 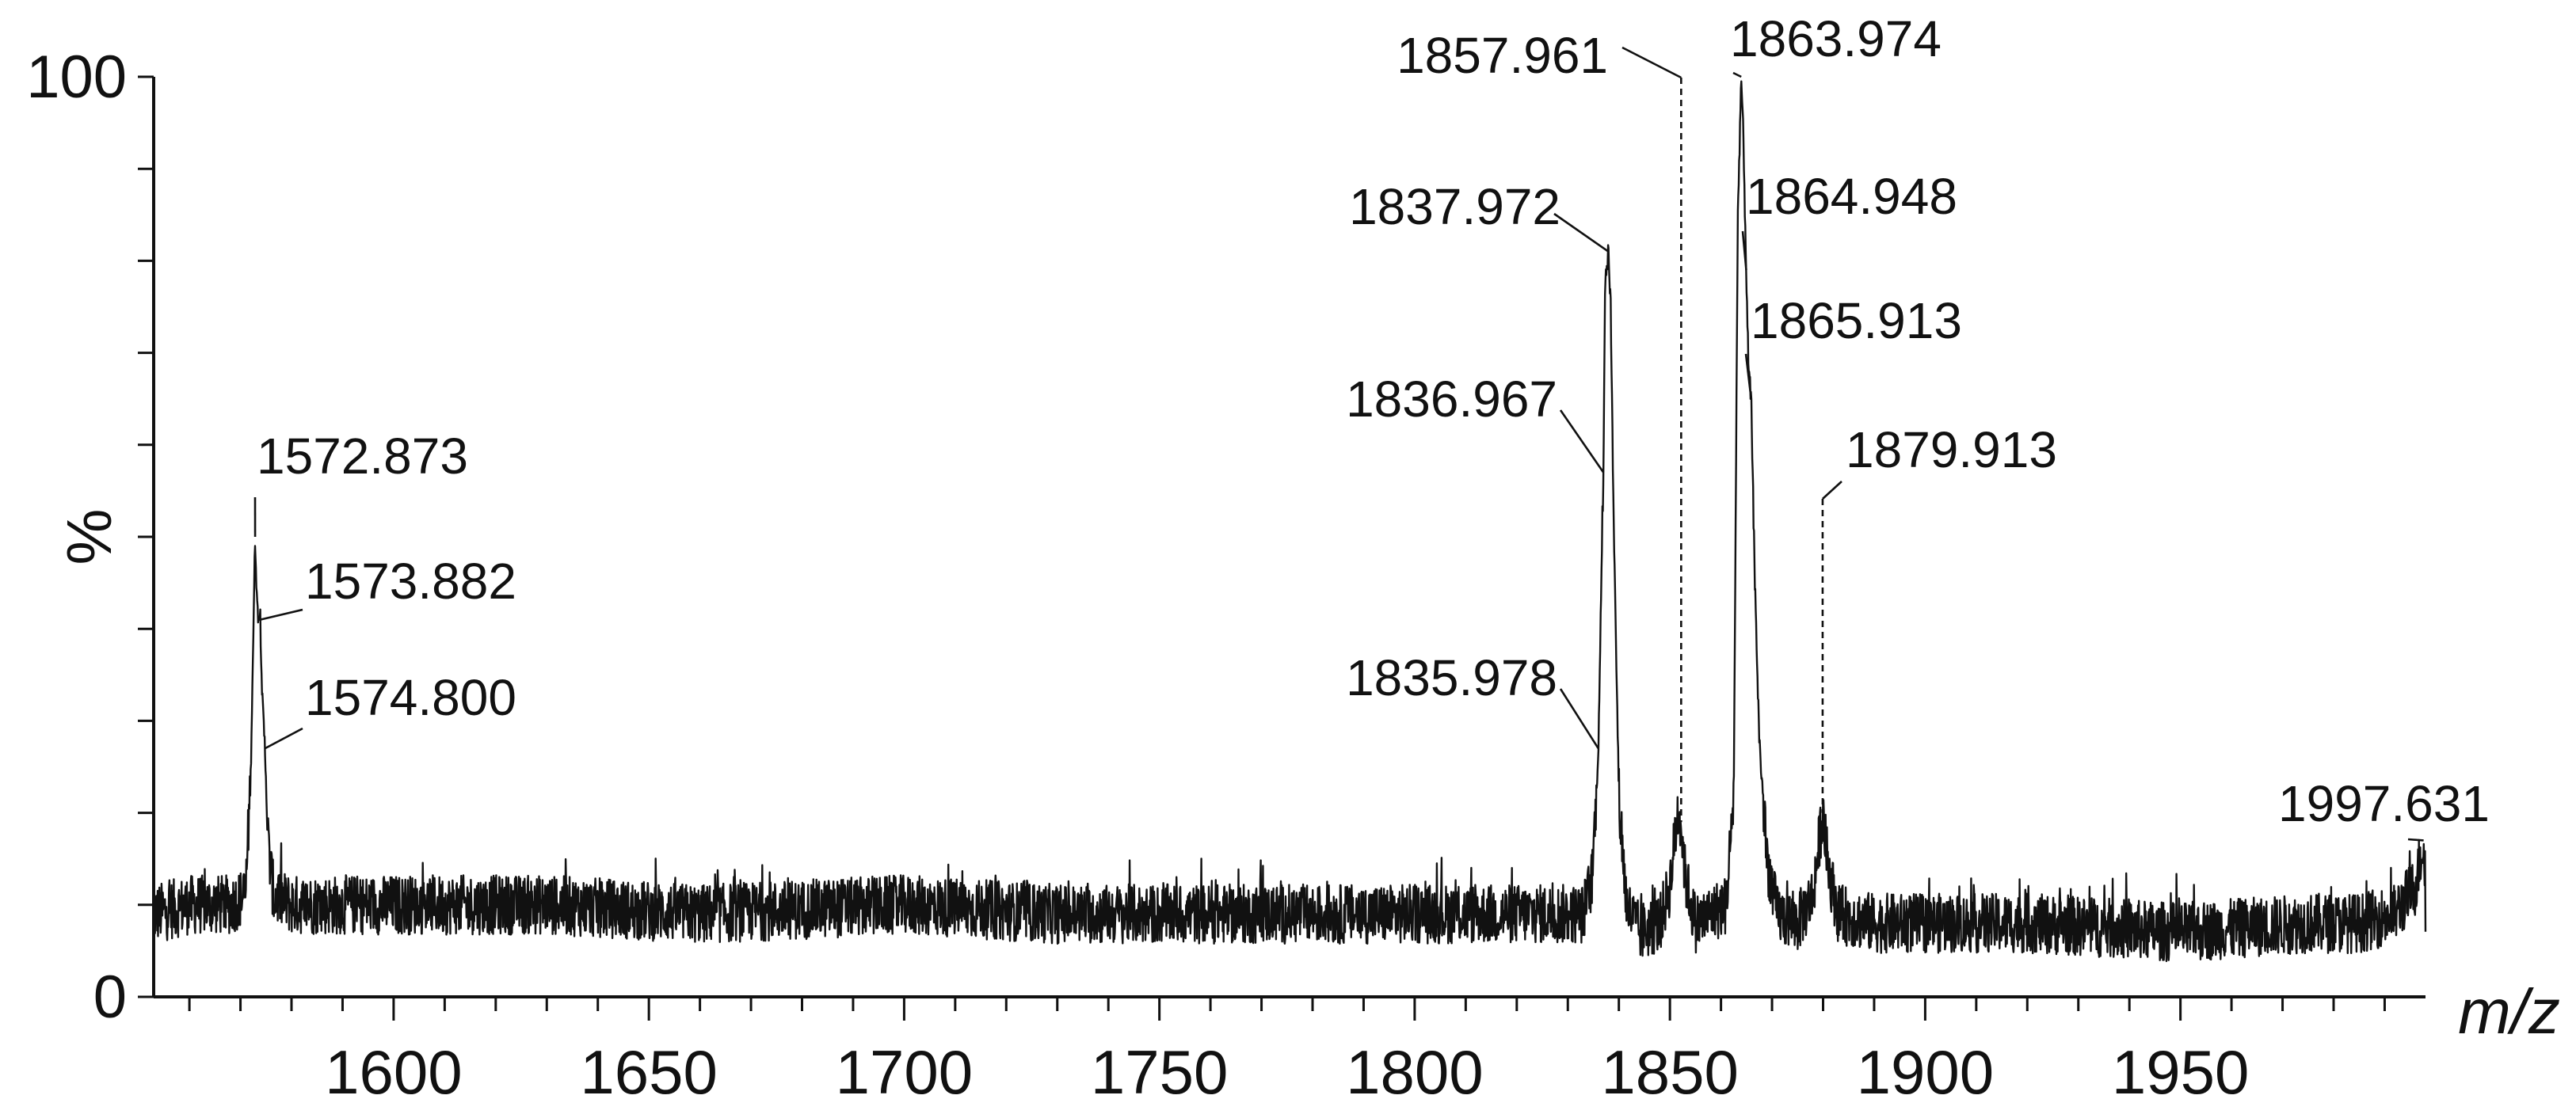 I want to click on x-tick-label: 1750, so click(x=1160, y=1072).